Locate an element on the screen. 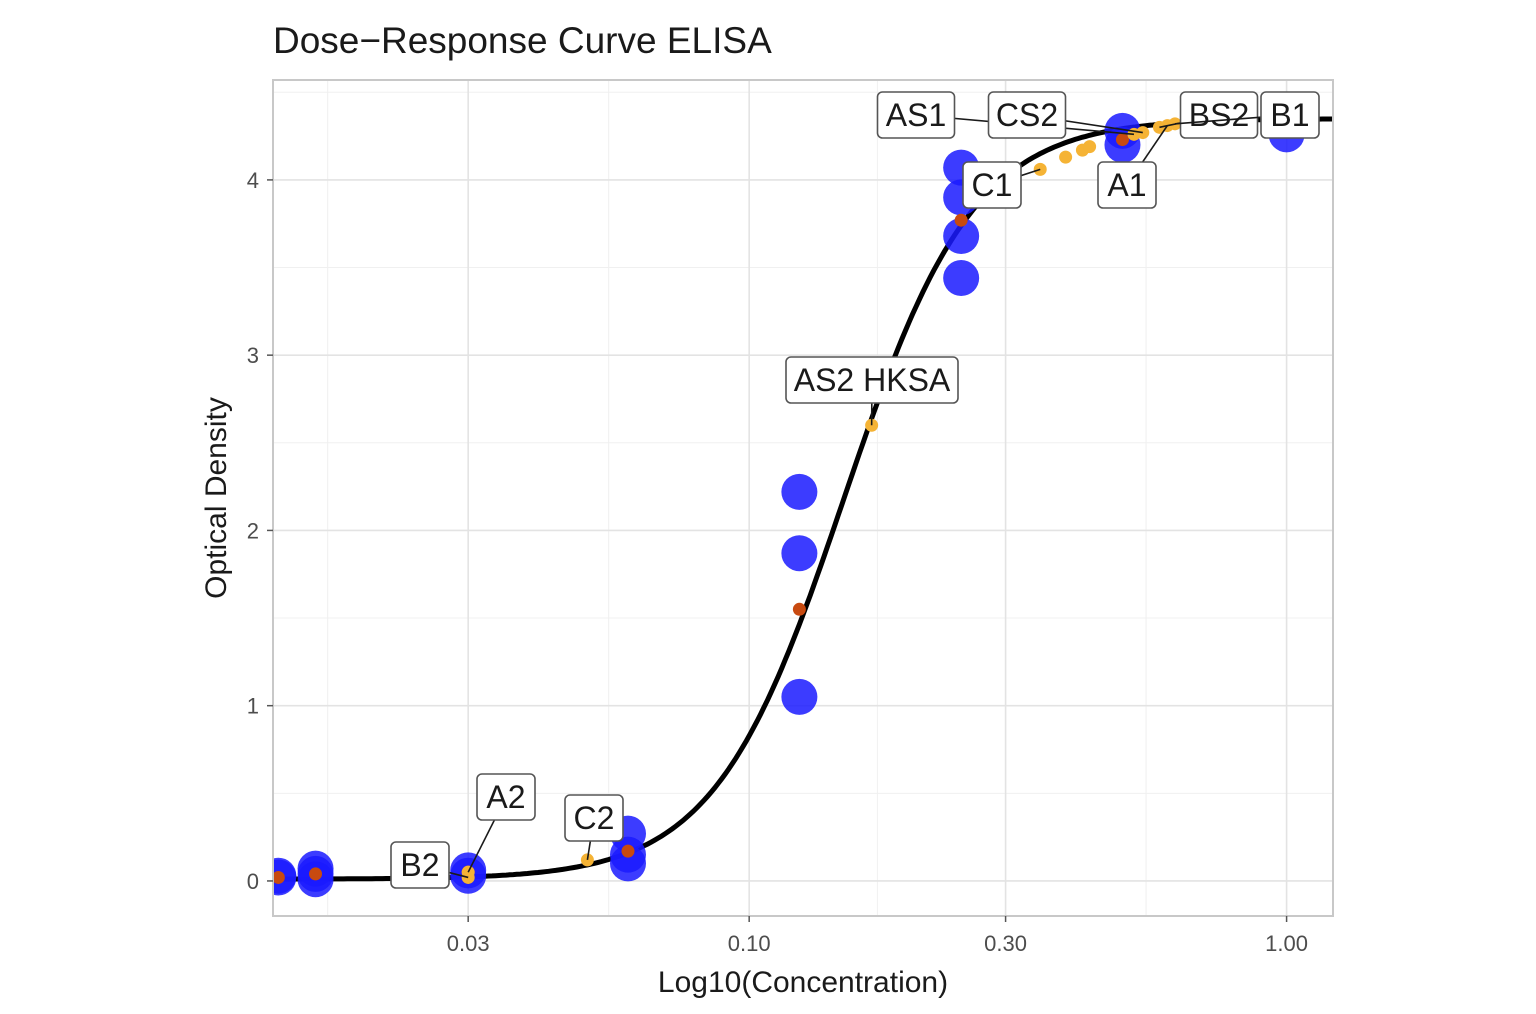 The width and height of the screenshot is (1536, 1014). x-axis-ticks: 0.03 0.10 0.30 1.00 is located at coordinates (877, 936).